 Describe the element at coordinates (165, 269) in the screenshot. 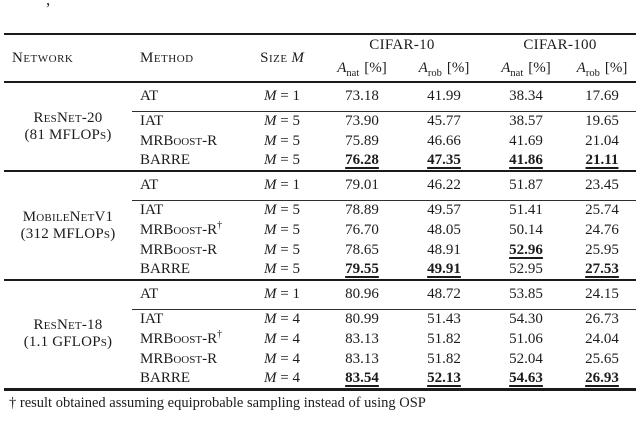

I see `method-label: BARRE` at that location.